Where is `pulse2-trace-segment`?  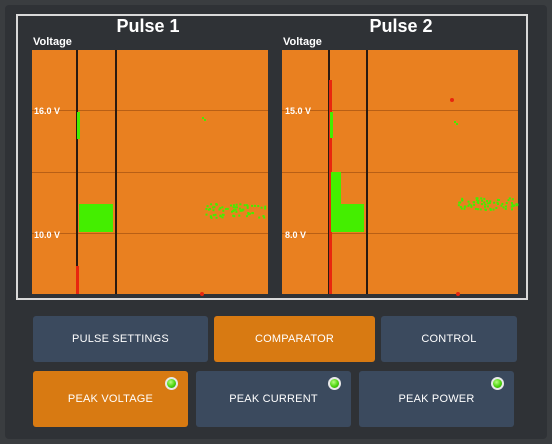
pulse2-trace-segment is located at coordinates (331, 125).